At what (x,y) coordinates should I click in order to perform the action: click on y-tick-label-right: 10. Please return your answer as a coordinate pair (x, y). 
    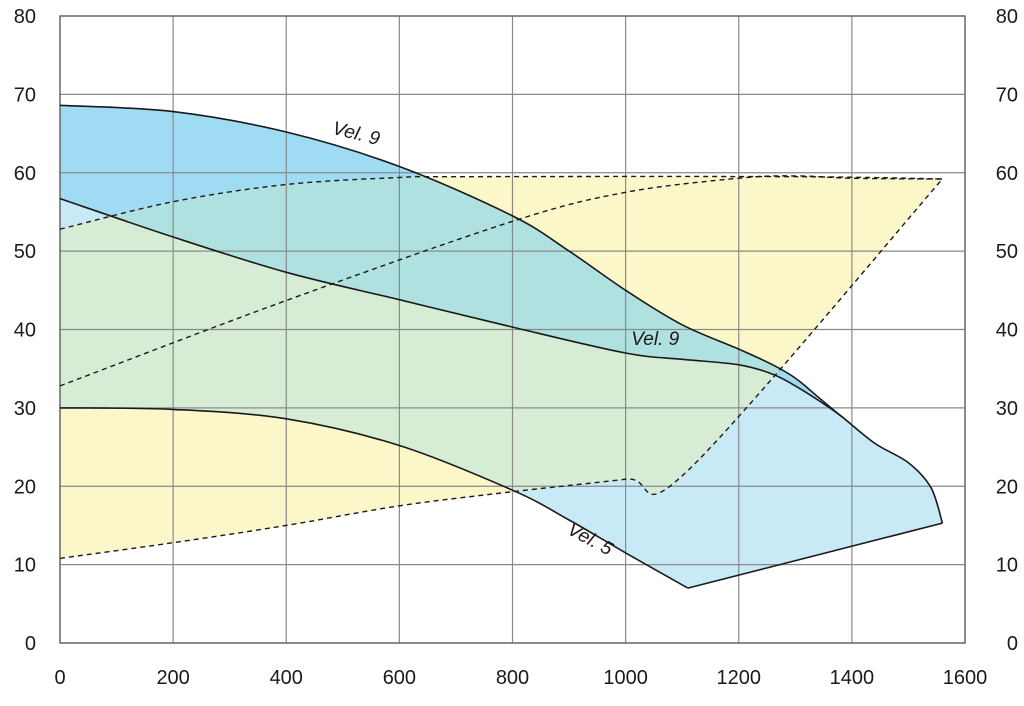
    Looking at the image, I should click on (1007, 566).